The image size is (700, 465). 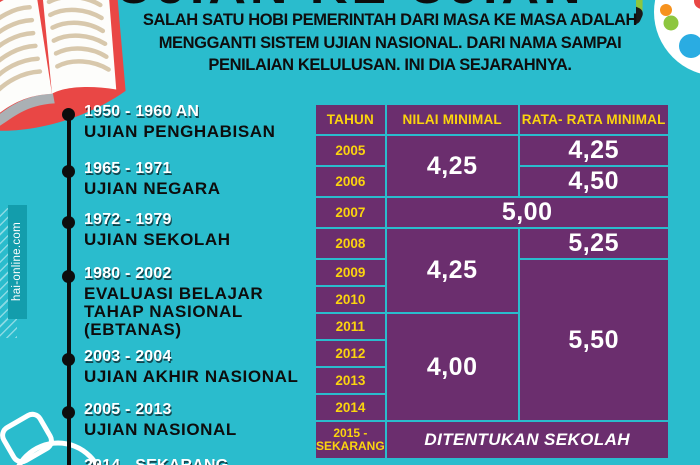 I want to click on watermark-site-badge: hai-online.com, so click(x=17, y=262).